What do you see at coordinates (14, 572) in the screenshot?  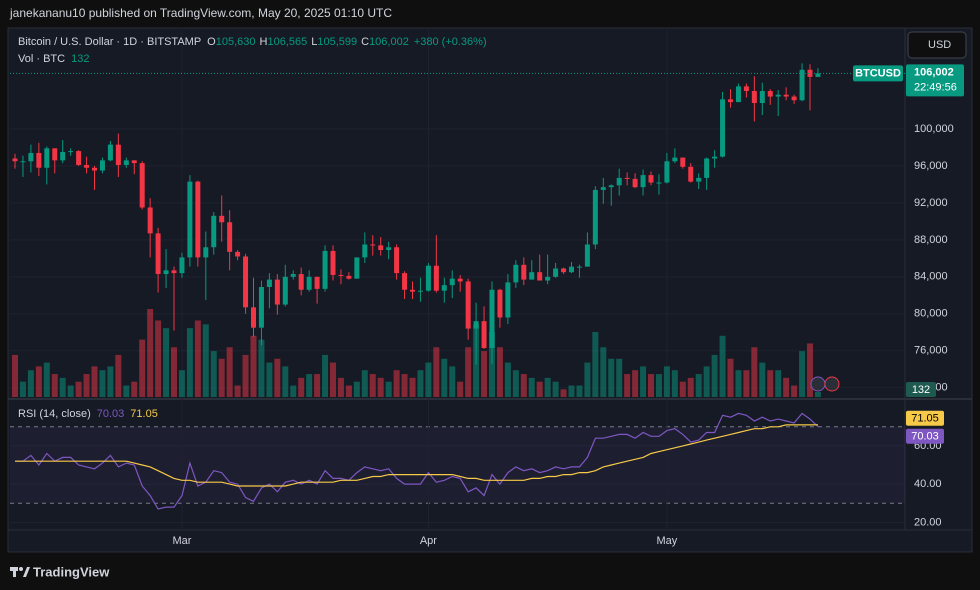 I see `logo-part` at bounding box center [14, 572].